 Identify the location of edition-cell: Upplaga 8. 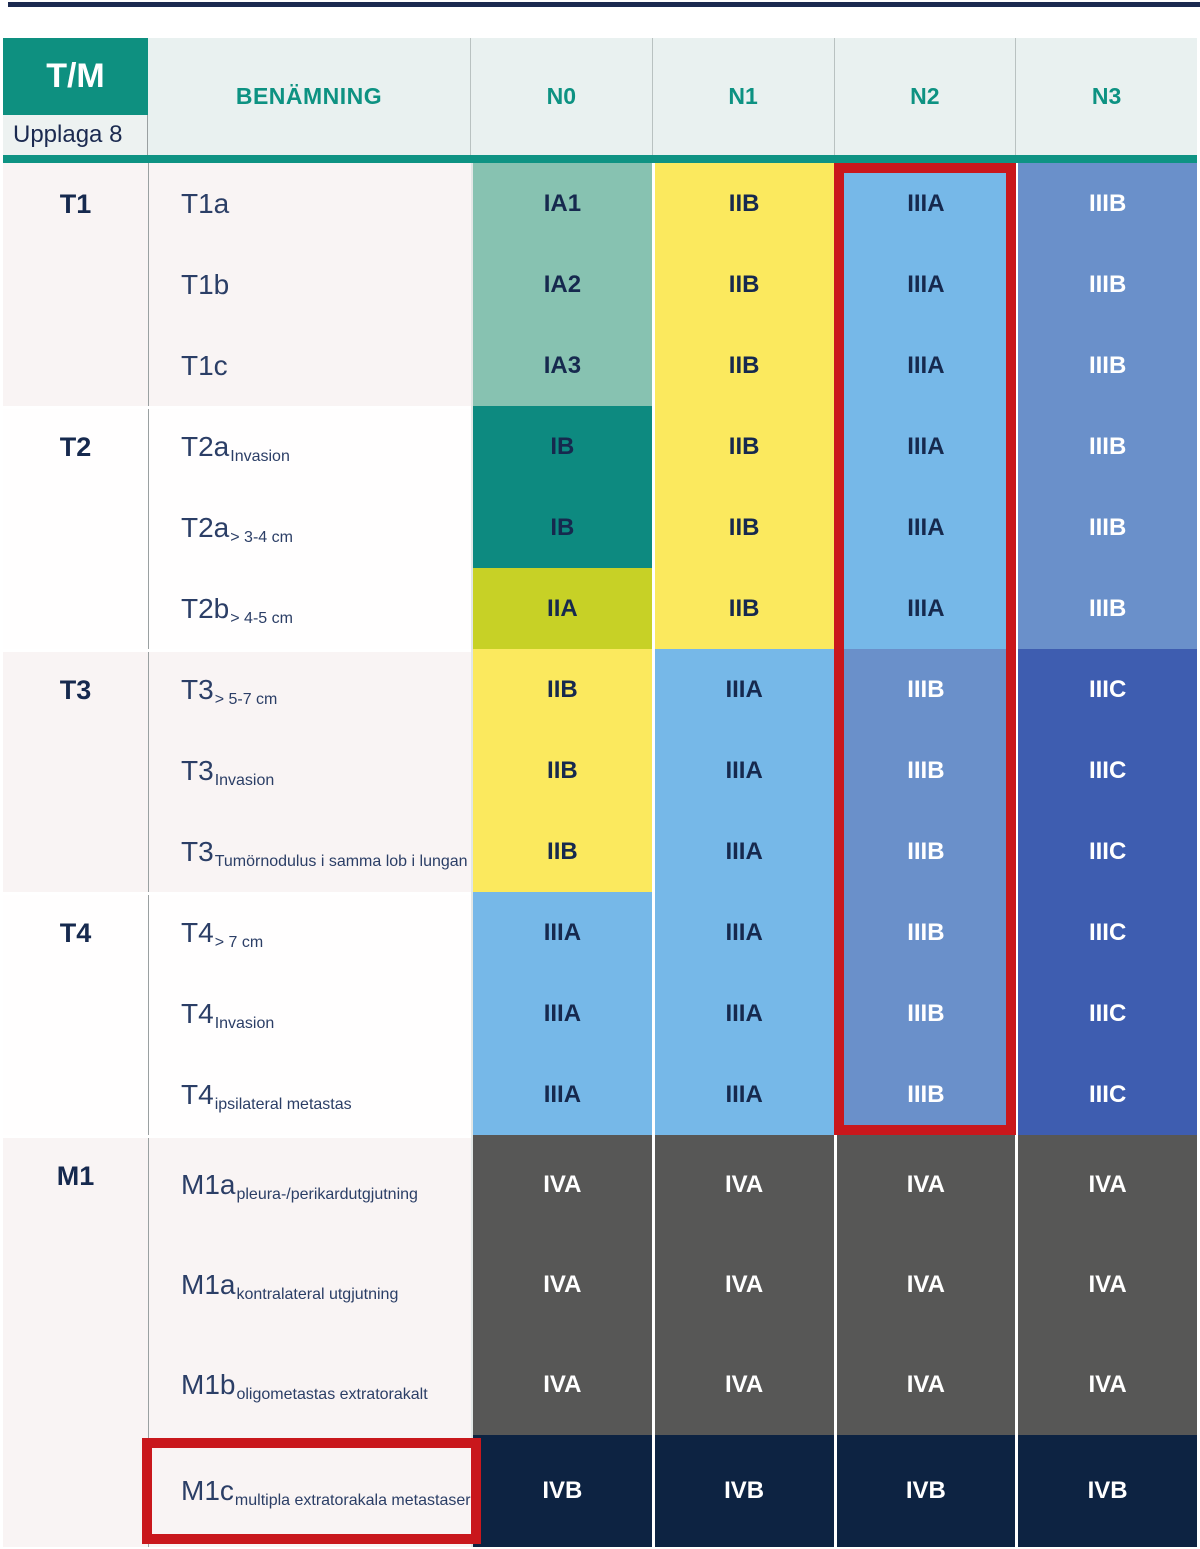
(75, 135).